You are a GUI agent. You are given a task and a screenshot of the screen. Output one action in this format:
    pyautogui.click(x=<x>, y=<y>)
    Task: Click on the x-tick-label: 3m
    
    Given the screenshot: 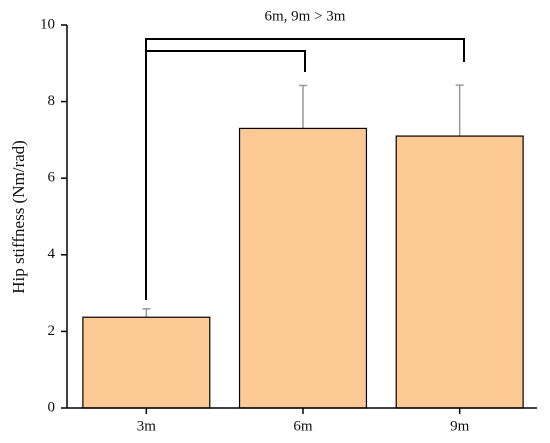 What is the action you would take?
    pyautogui.click(x=147, y=426)
    